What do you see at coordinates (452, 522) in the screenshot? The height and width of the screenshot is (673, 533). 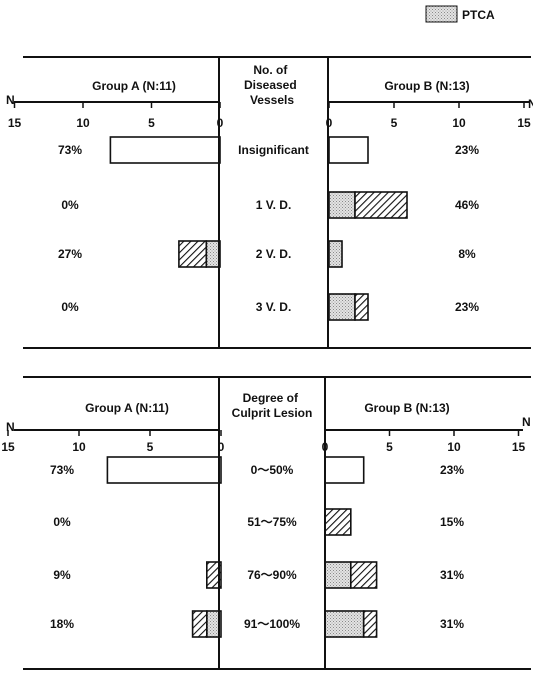 I see `right-percent-label: 15%` at bounding box center [452, 522].